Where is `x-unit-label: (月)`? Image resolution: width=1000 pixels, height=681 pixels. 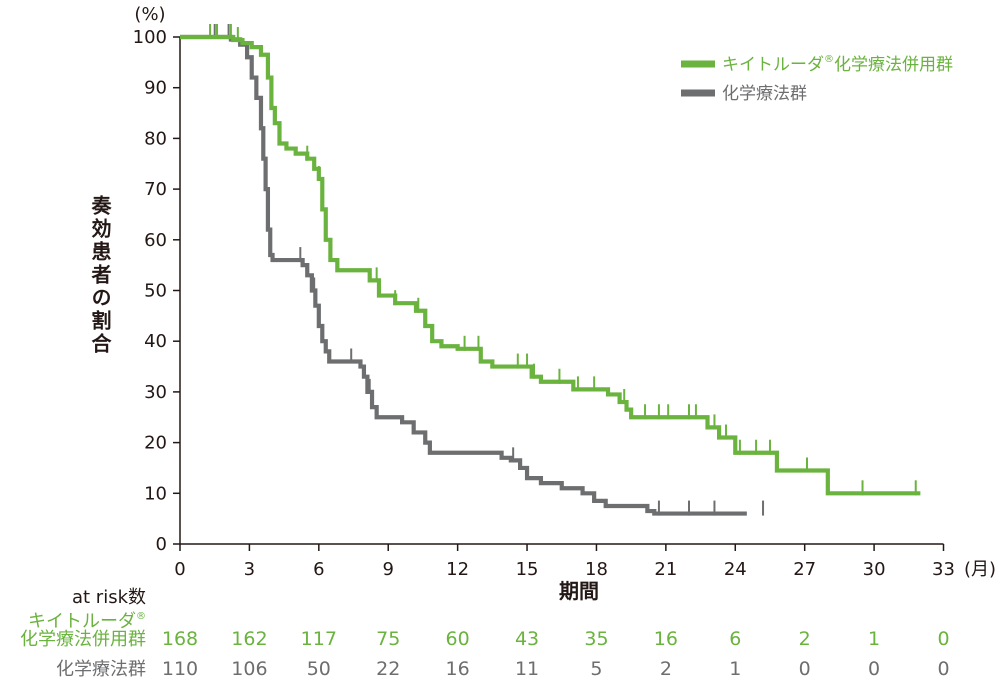 x-unit-label: (月) is located at coordinates (980, 569).